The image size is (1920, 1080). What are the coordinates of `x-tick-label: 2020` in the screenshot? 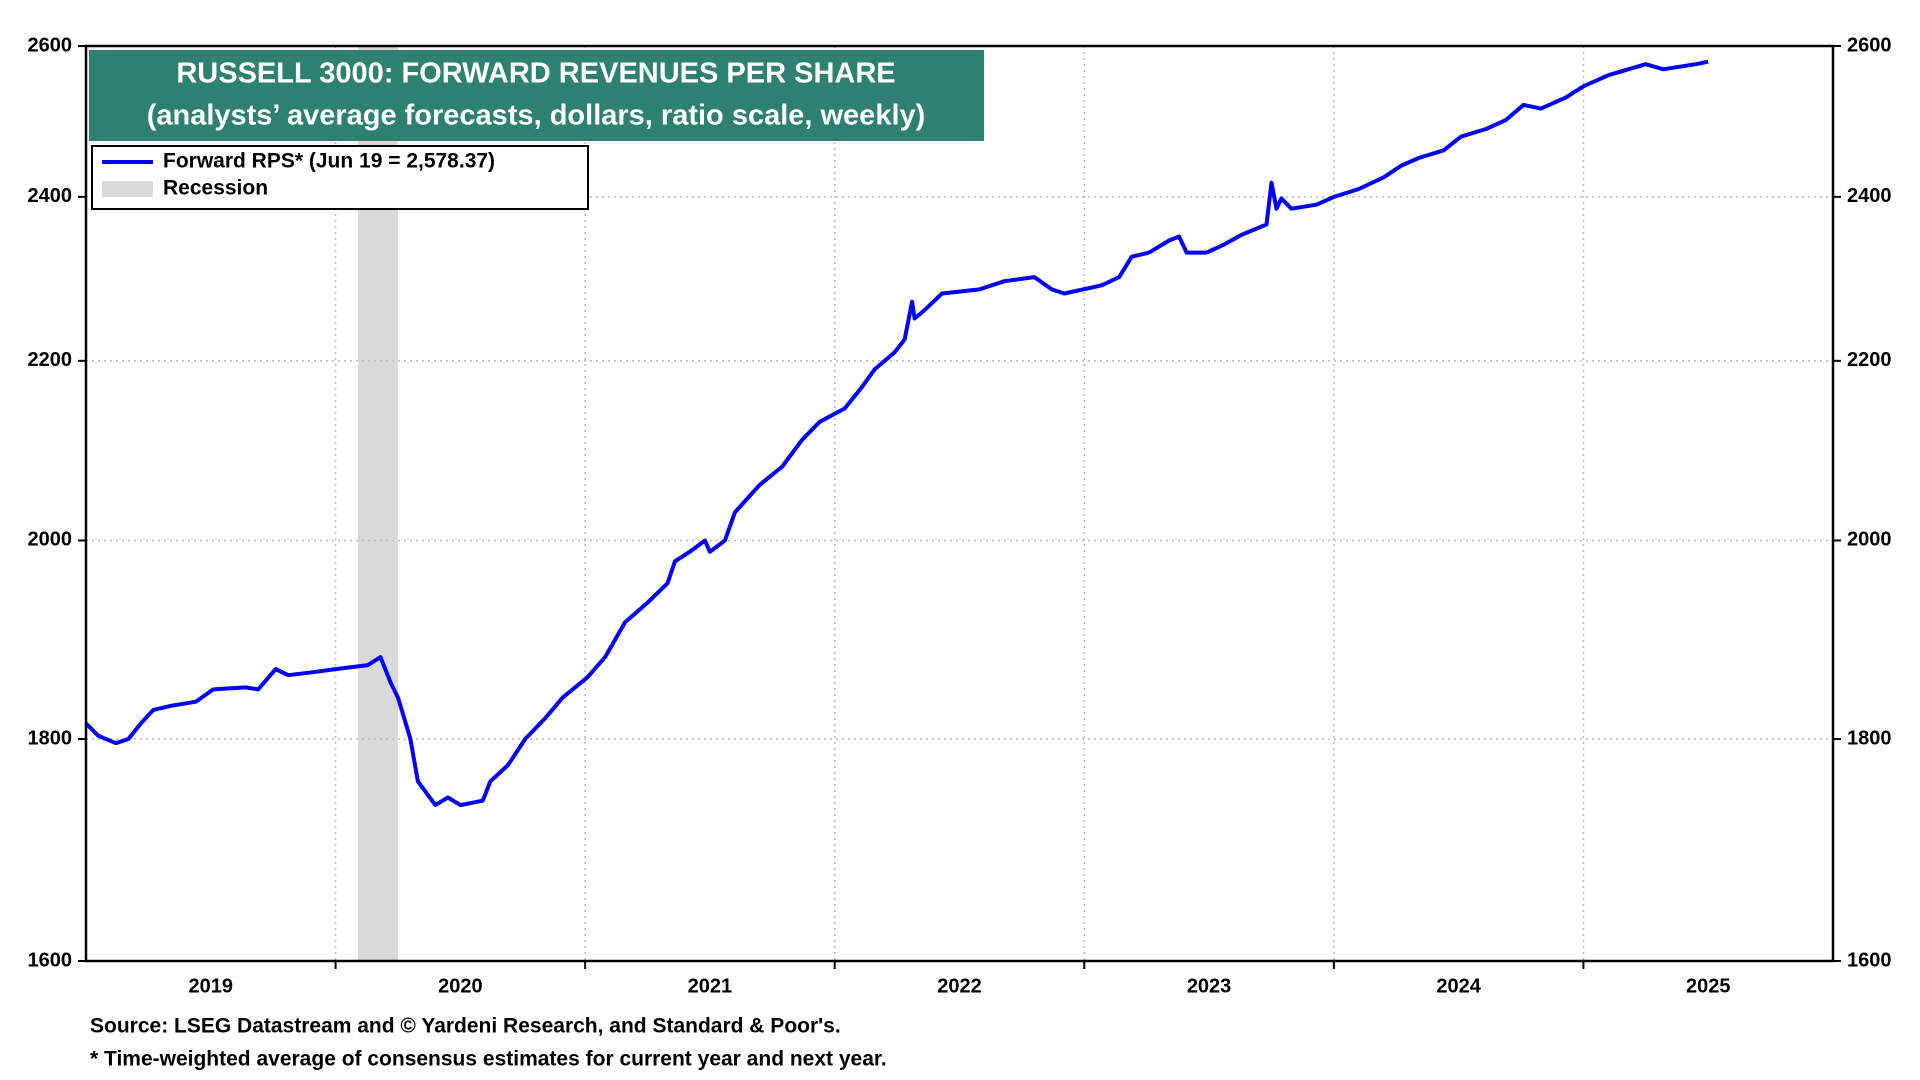 It's located at (460, 986).